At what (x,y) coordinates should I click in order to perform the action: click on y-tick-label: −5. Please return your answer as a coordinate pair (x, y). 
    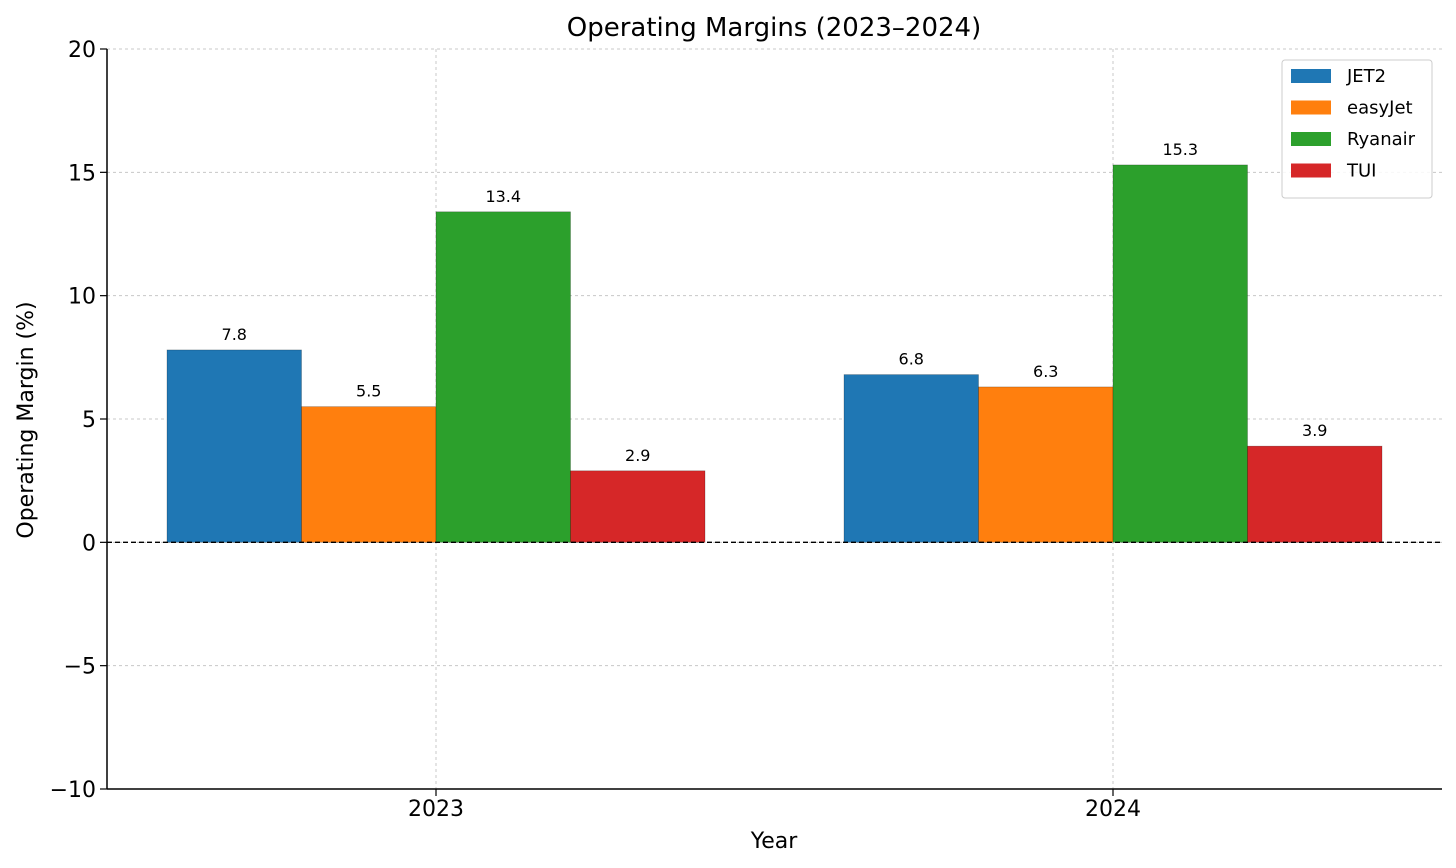
    Looking at the image, I should click on (80, 667).